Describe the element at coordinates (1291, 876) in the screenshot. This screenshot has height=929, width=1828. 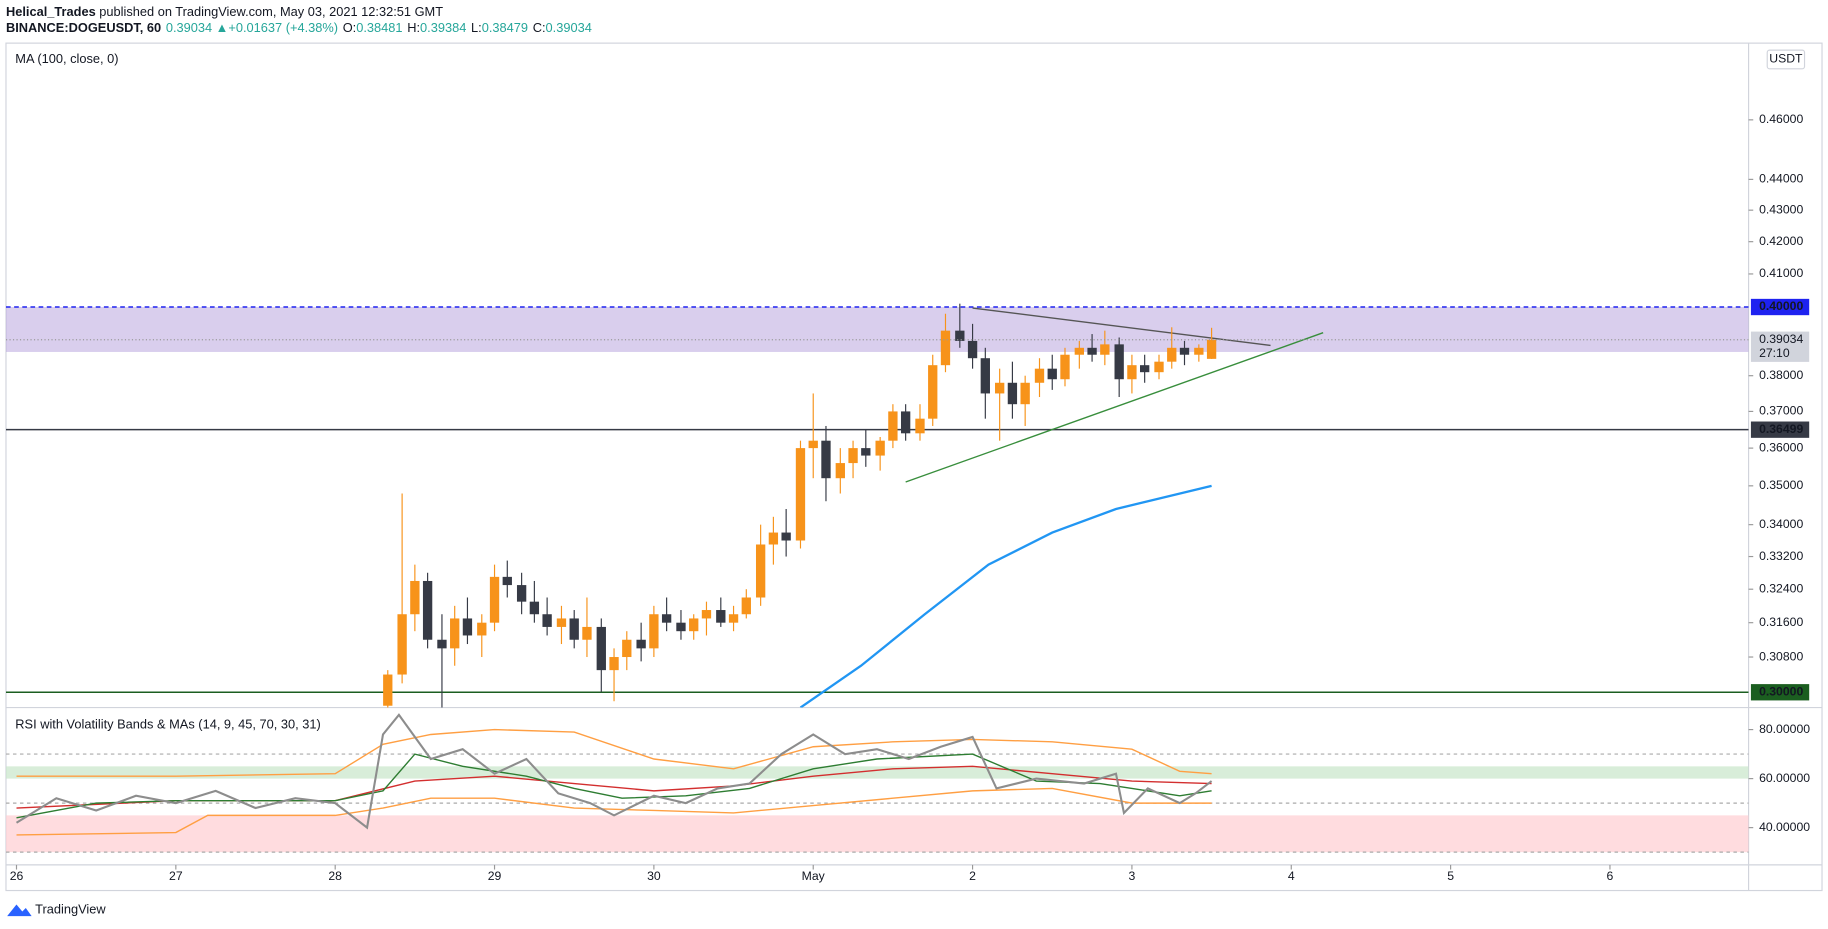
I see `x-tick-label: 4` at that location.